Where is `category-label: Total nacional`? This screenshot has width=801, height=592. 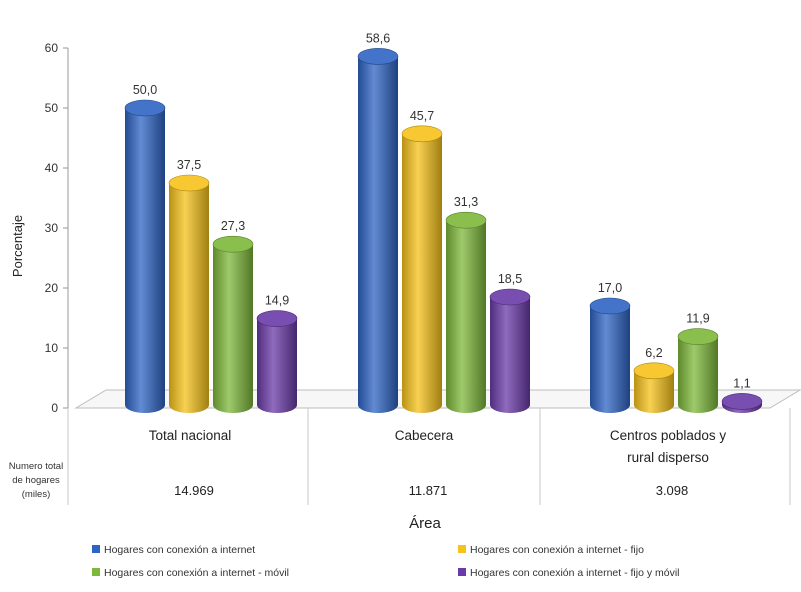 category-label: Total nacional is located at coordinates (190, 435).